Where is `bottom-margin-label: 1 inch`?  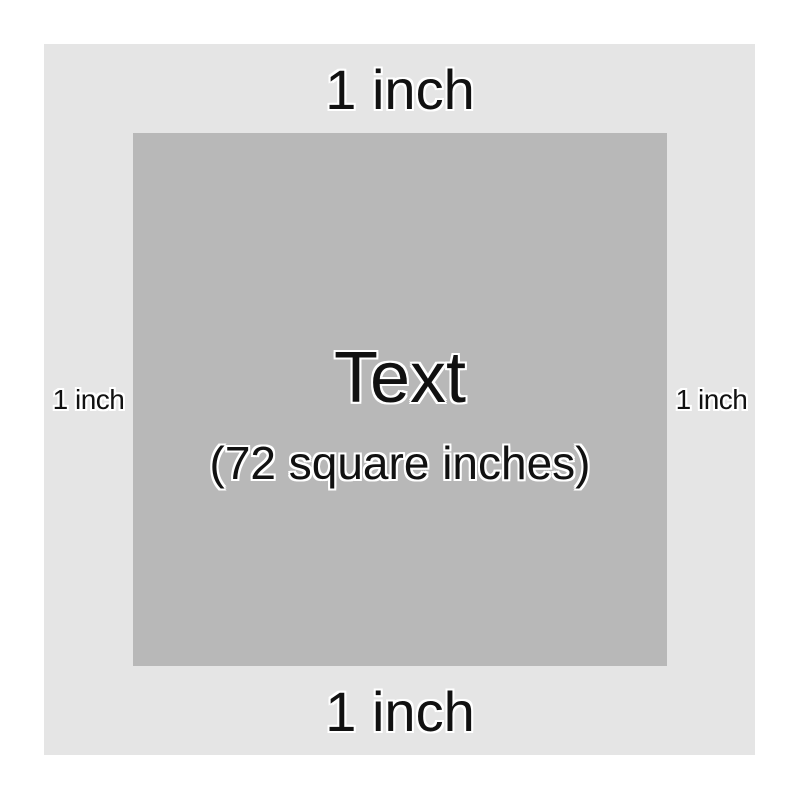
bottom-margin-label: 1 inch is located at coordinates (400, 711).